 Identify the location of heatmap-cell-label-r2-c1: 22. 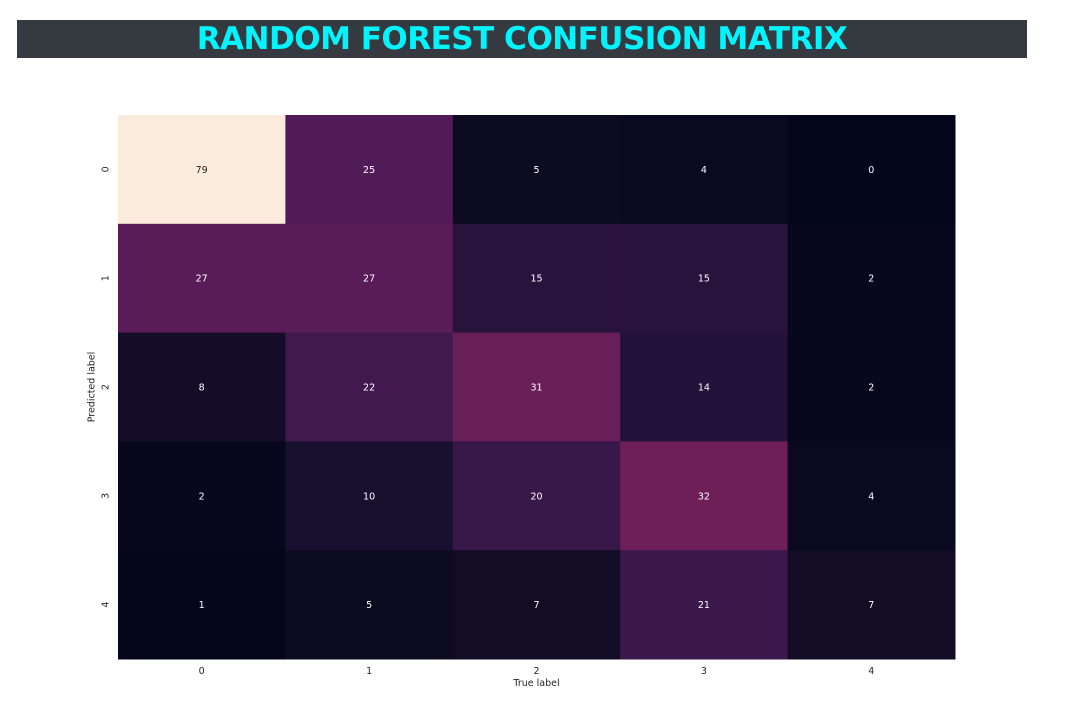
(369, 388).